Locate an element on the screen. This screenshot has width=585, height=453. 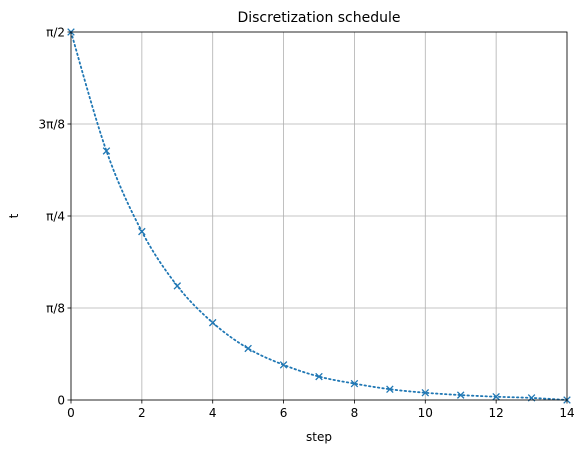
y-tick-label: π/4 is located at coordinates (55, 217).